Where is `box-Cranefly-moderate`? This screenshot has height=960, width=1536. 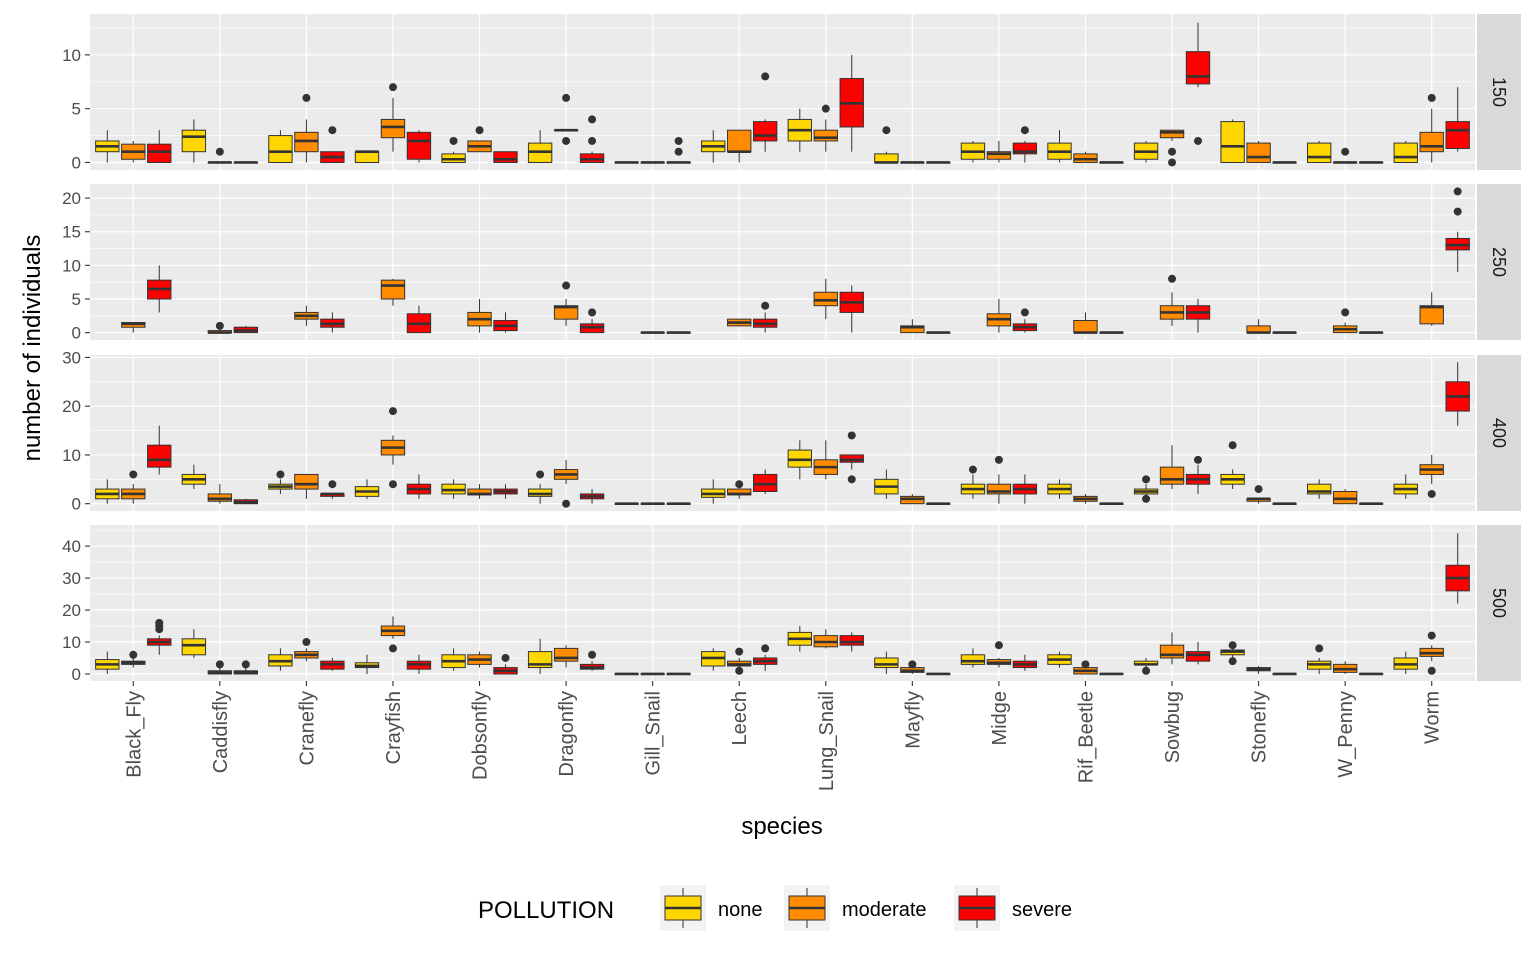
box-Cranefly-moderate is located at coordinates (306, 315).